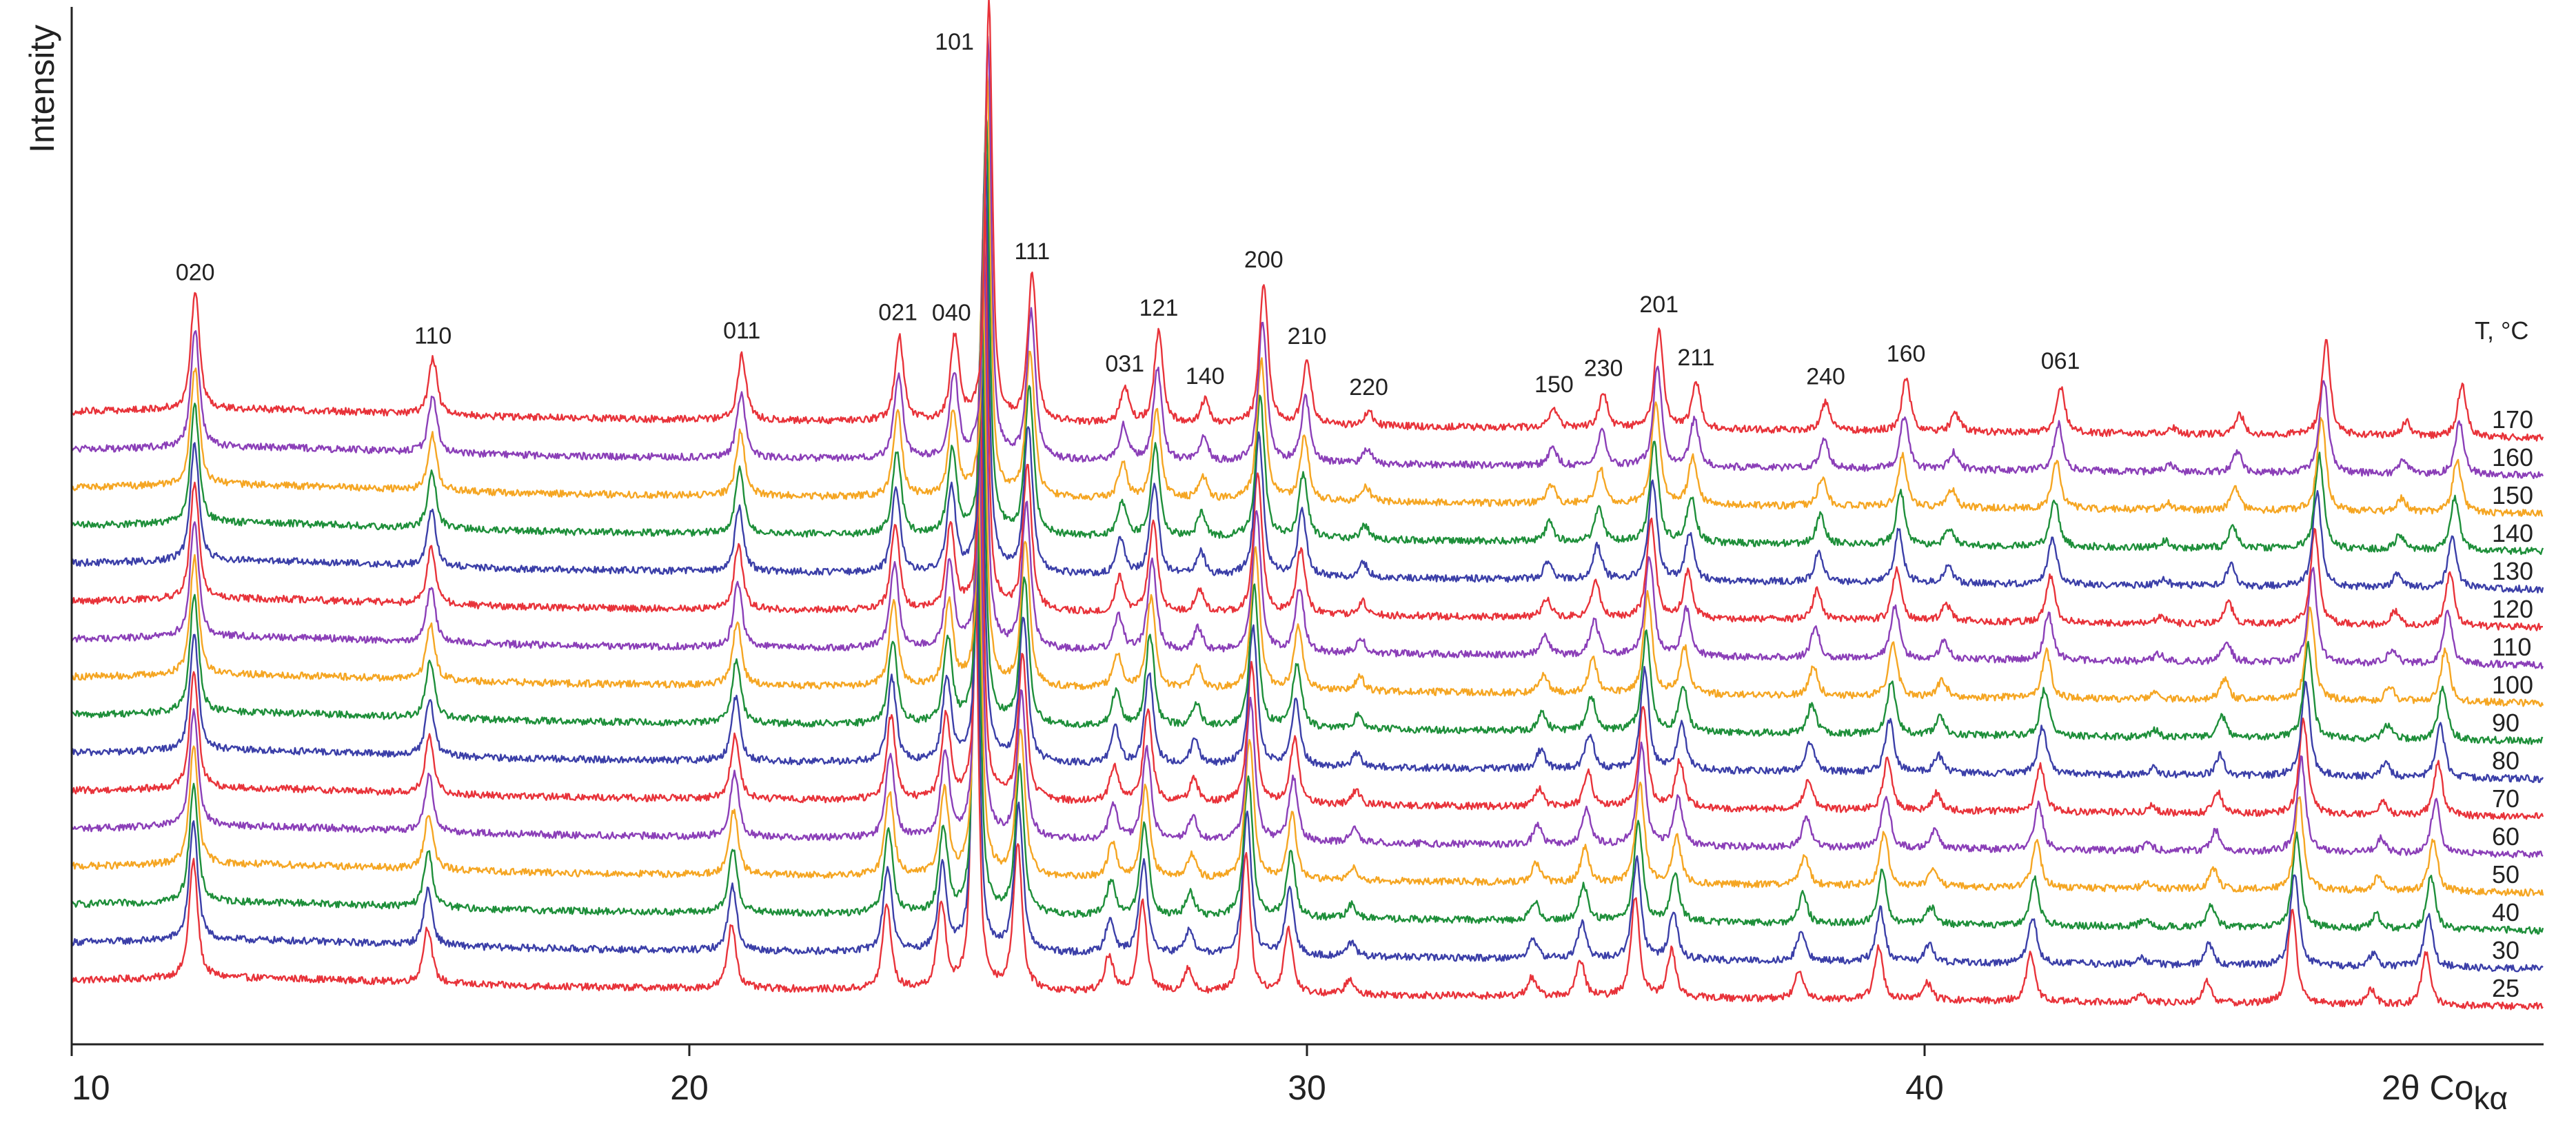  What do you see at coordinates (954, 42) in the screenshot?
I see `peak-label-101: 101` at bounding box center [954, 42].